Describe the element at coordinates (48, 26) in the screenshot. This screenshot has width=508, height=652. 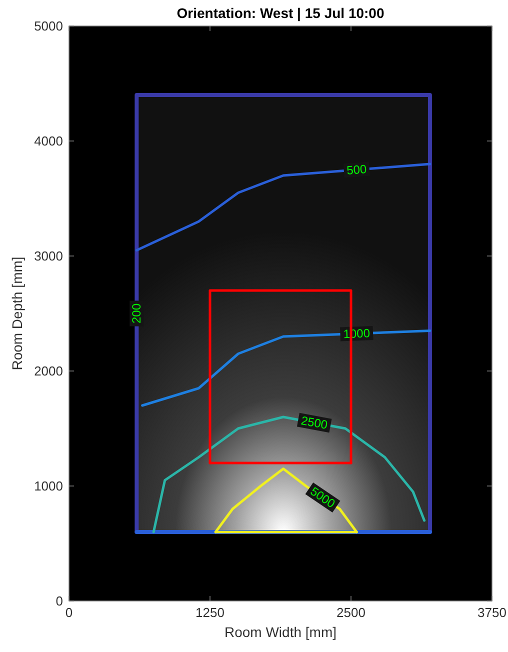
I see `y-tick-label: 5000` at that location.